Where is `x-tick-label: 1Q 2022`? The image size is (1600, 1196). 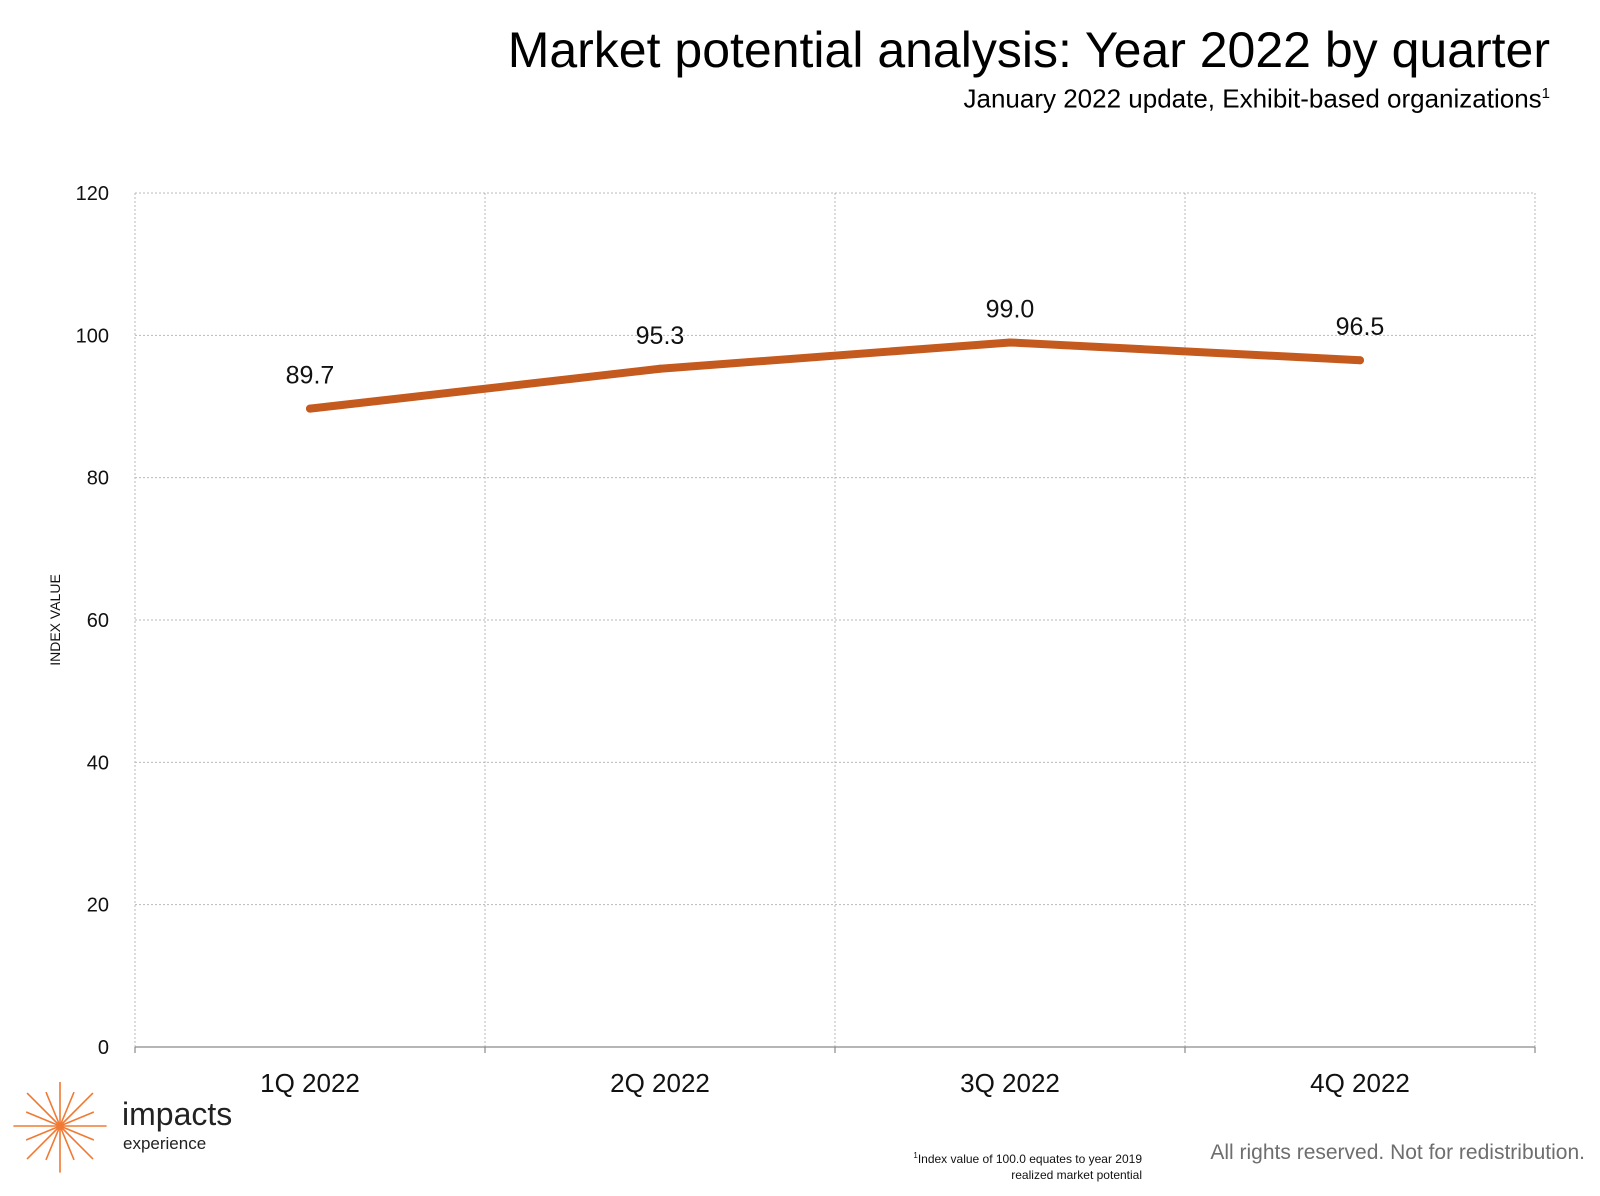
x-tick-label: 1Q 2022 is located at coordinates (310, 1083).